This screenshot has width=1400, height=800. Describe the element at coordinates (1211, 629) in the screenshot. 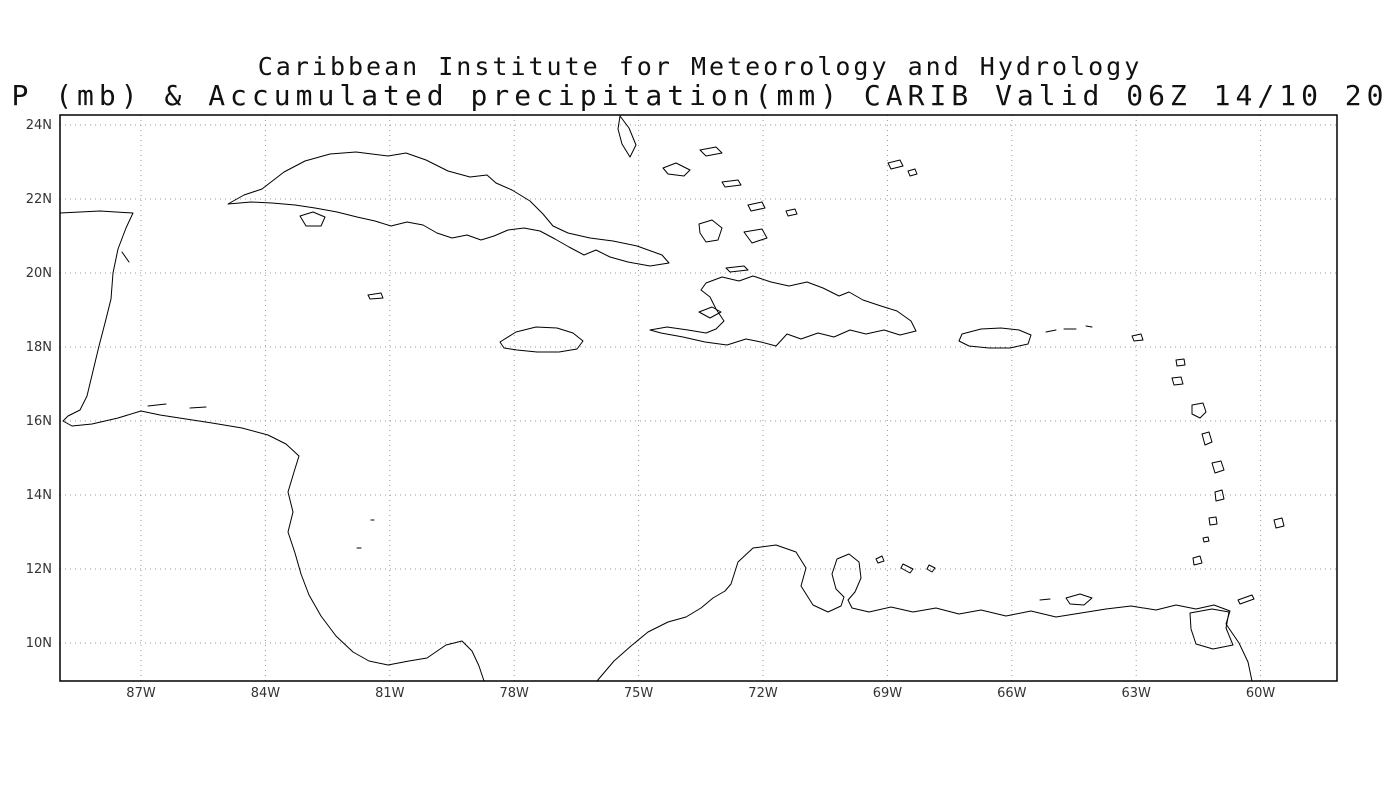

I see `coastline-trinidad` at that location.